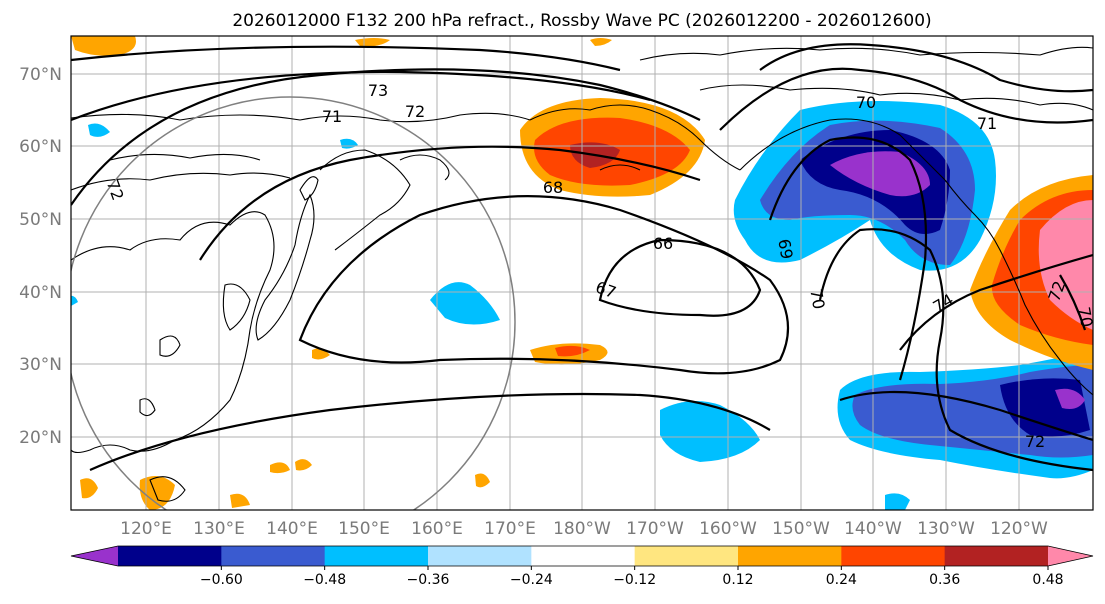  Describe the element at coordinates (531, 580) in the screenshot. I see `colorbar-tick-label: −0.24` at that location.